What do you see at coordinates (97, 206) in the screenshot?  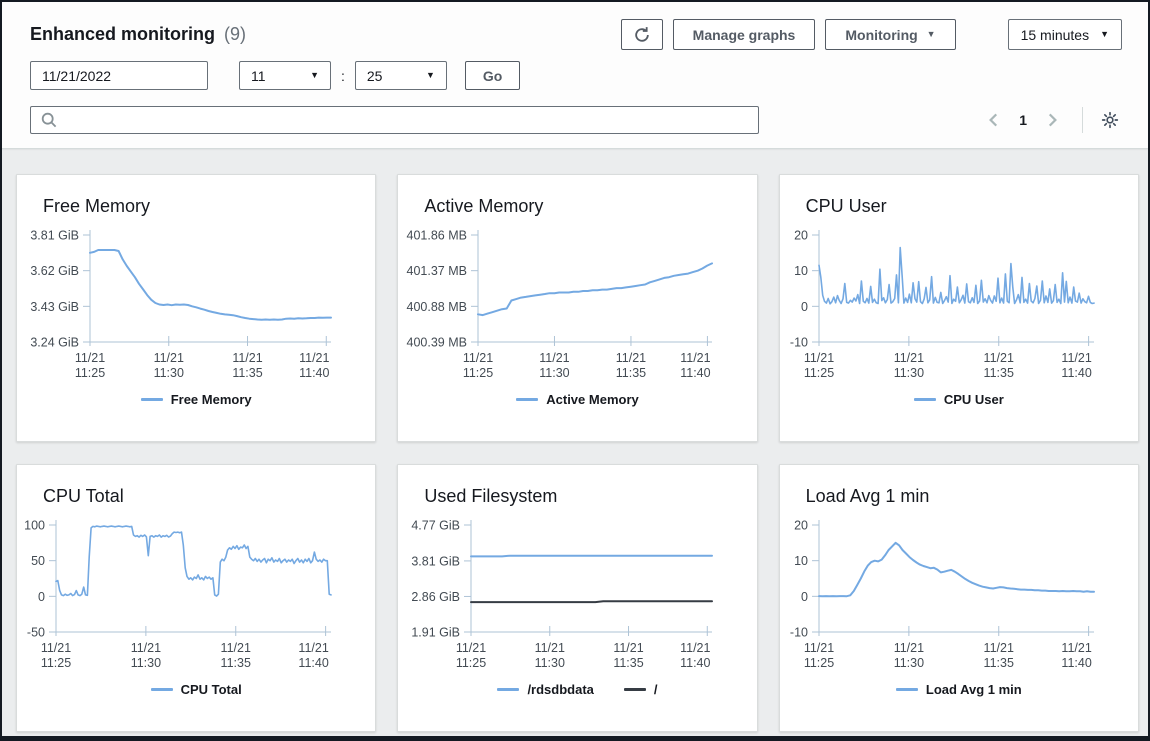 I see `chart-title: Free Memory` at bounding box center [97, 206].